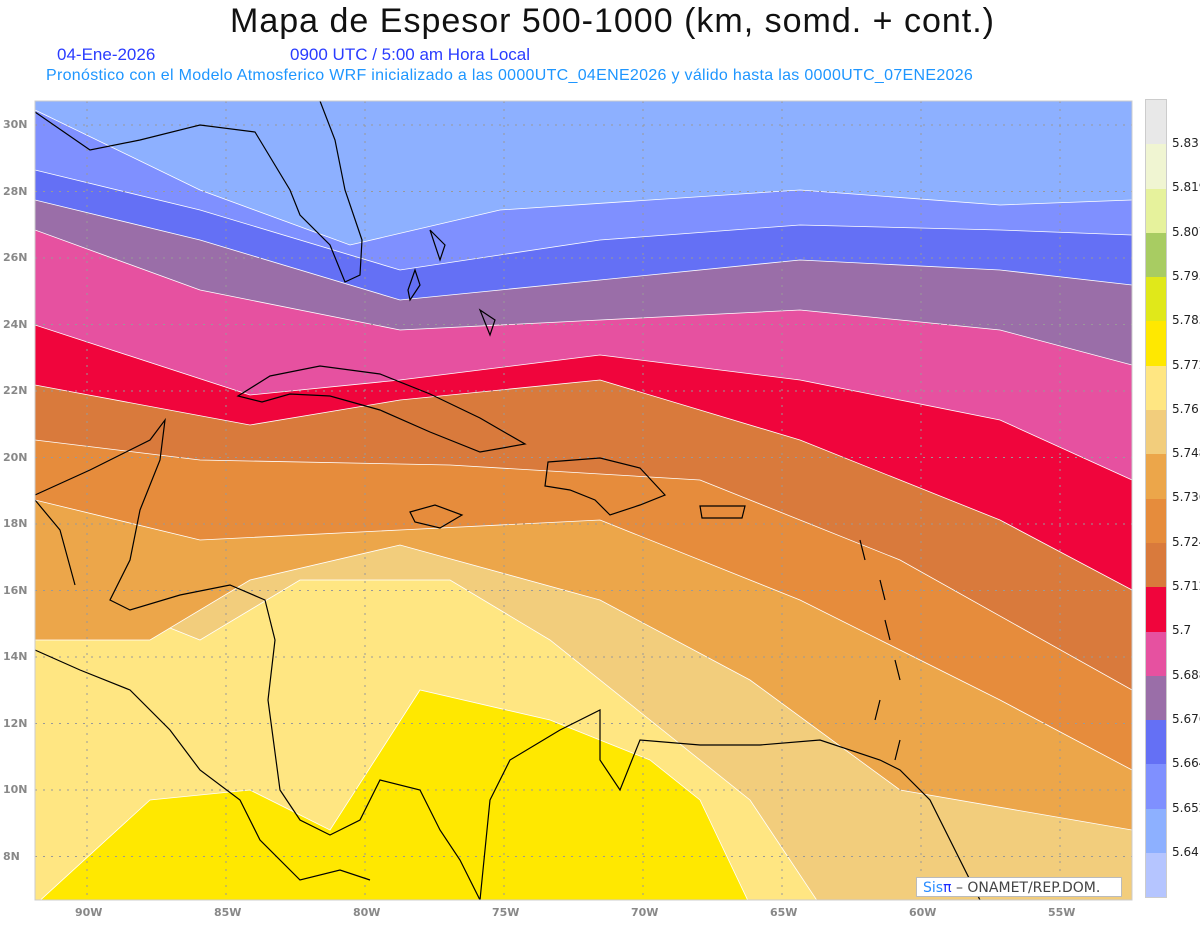 This screenshot has width=1200, height=927. I want to click on lat-tick-label: 24N, so click(15, 324).